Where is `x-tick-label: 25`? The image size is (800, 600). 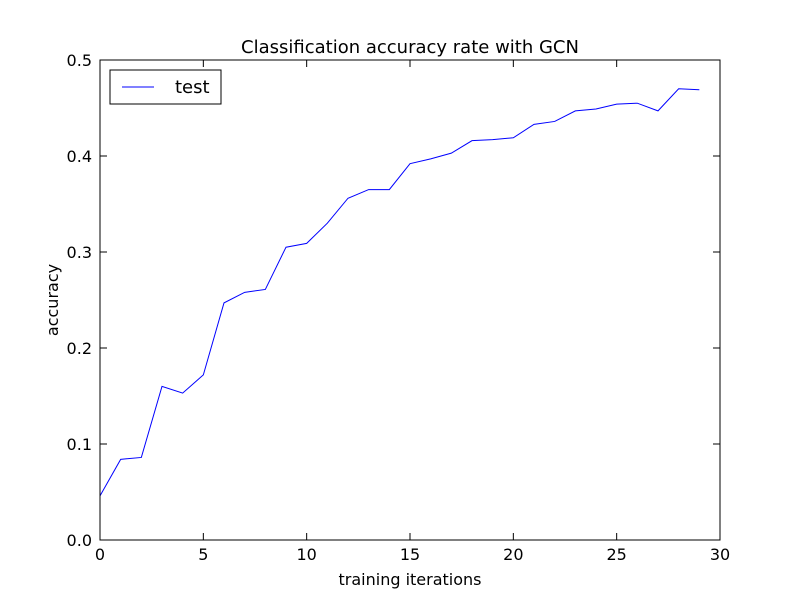 x-tick-label: 25 is located at coordinates (616, 554).